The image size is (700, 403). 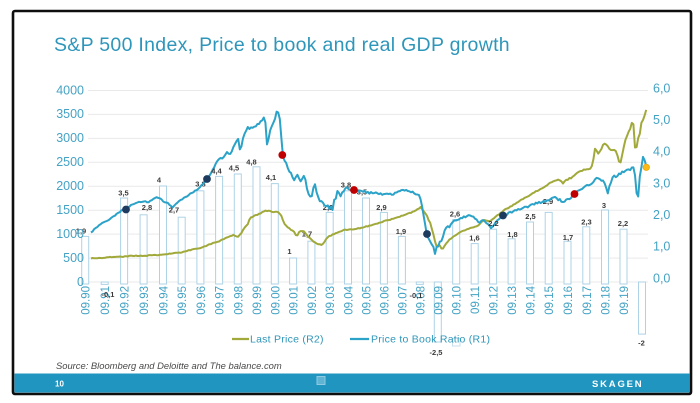 I want to click on svg-text: 1500, so click(x=70, y=210).